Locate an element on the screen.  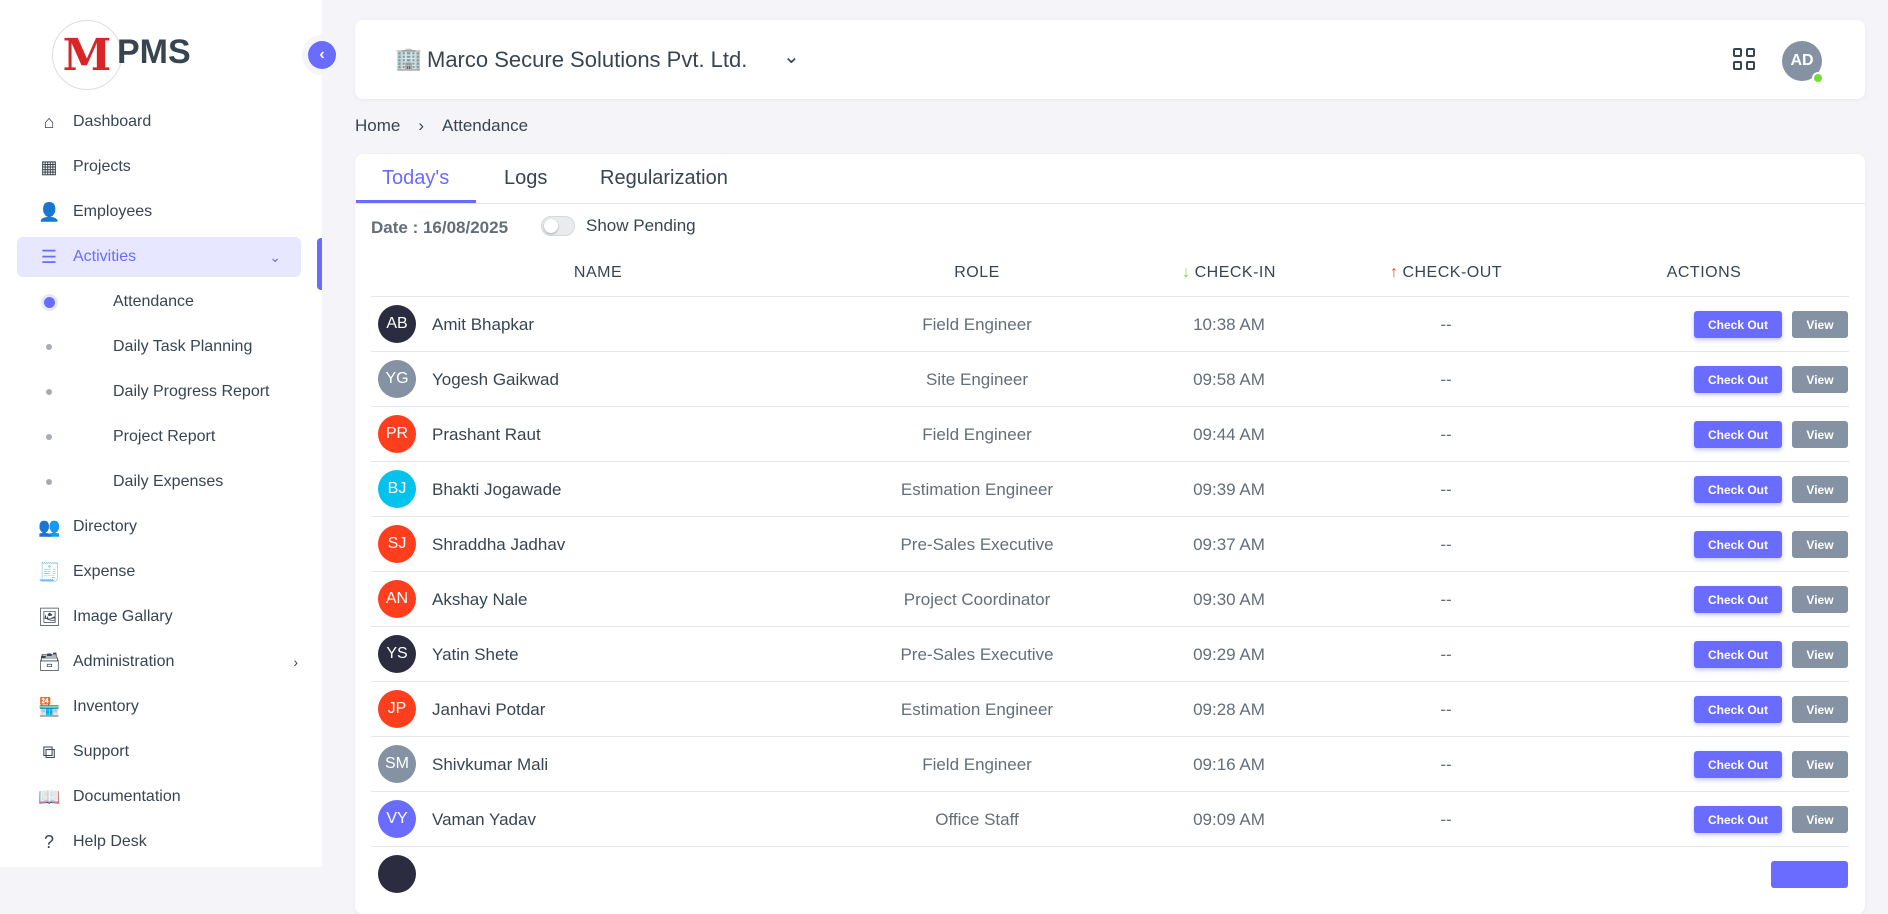
sidebar-item-image-gallary: 🖼 Image Gallary is located at coordinates (105, 616).